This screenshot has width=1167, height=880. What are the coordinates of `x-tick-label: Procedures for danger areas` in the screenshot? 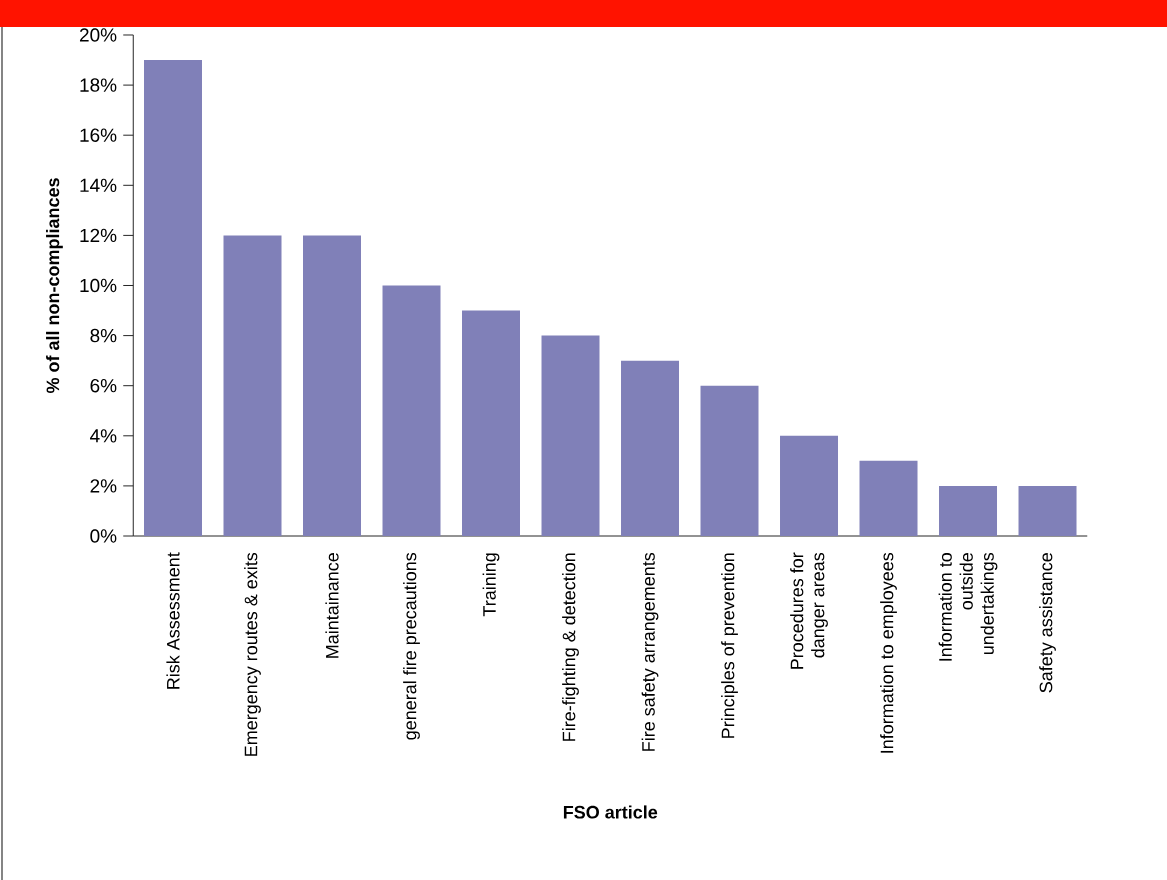 It's located at (809, 610).